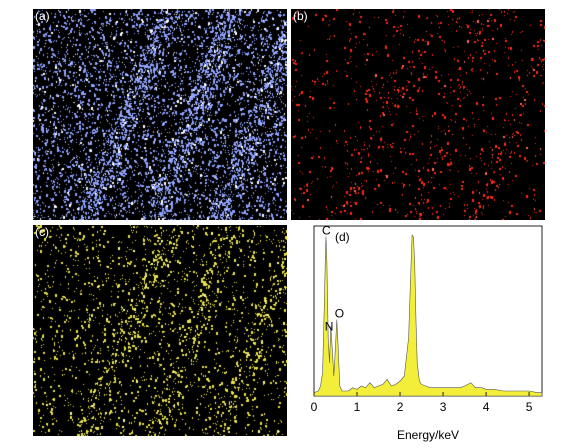 This screenshot has height=448, width=574. I want to click on panel-label-b: (b), so click(300, 16).